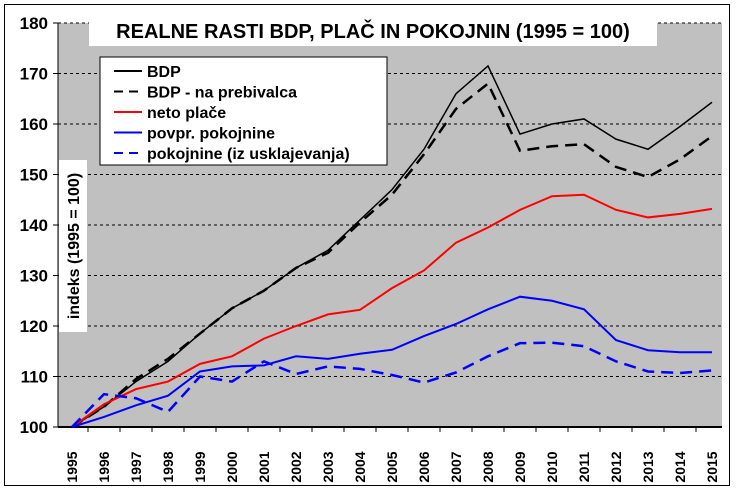 This screenshot has height=491, width=736. Describe the element at coordinates (552, 466) in the screenshot. I see `x-tick-label: 2010` at that location.